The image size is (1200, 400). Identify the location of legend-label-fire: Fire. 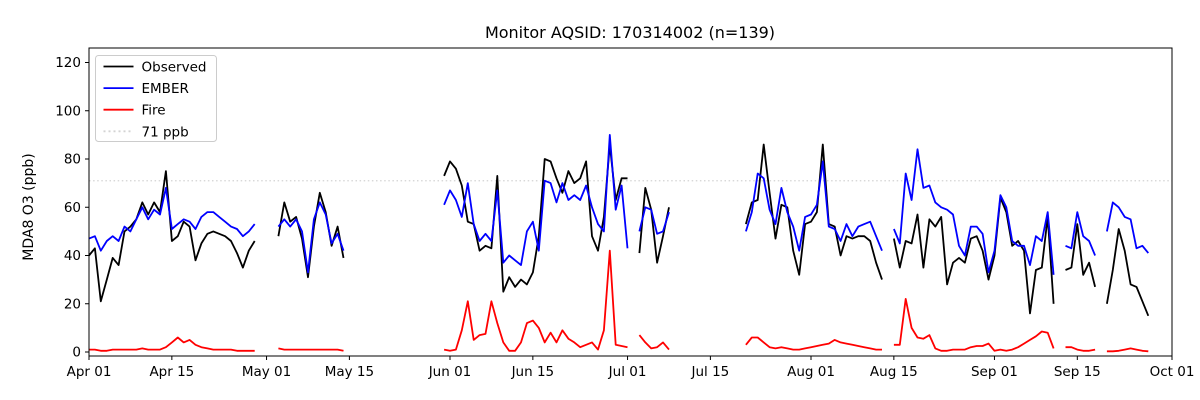
(154, 111).